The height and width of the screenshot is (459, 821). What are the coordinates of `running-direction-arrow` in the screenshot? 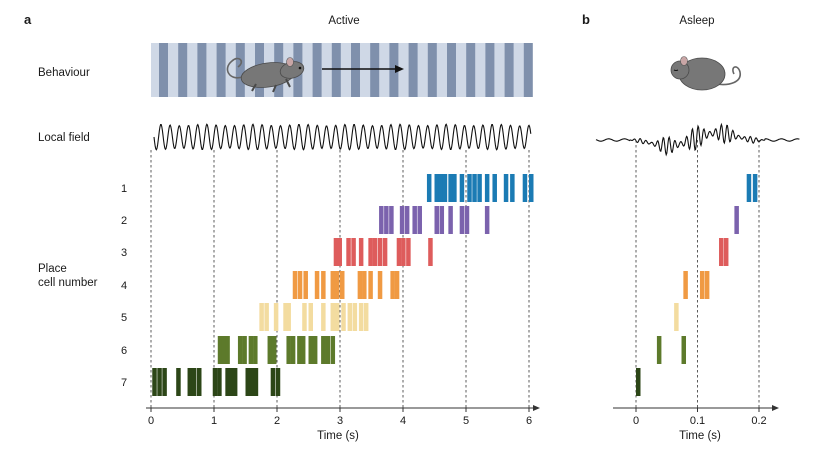 It's located at (363, 69).